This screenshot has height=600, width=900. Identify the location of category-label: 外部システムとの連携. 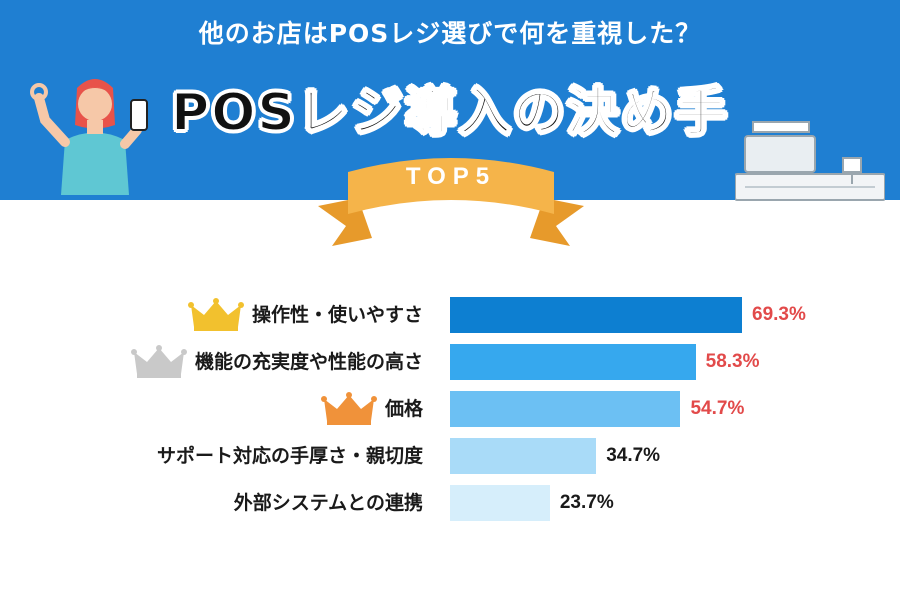
(328, 503).